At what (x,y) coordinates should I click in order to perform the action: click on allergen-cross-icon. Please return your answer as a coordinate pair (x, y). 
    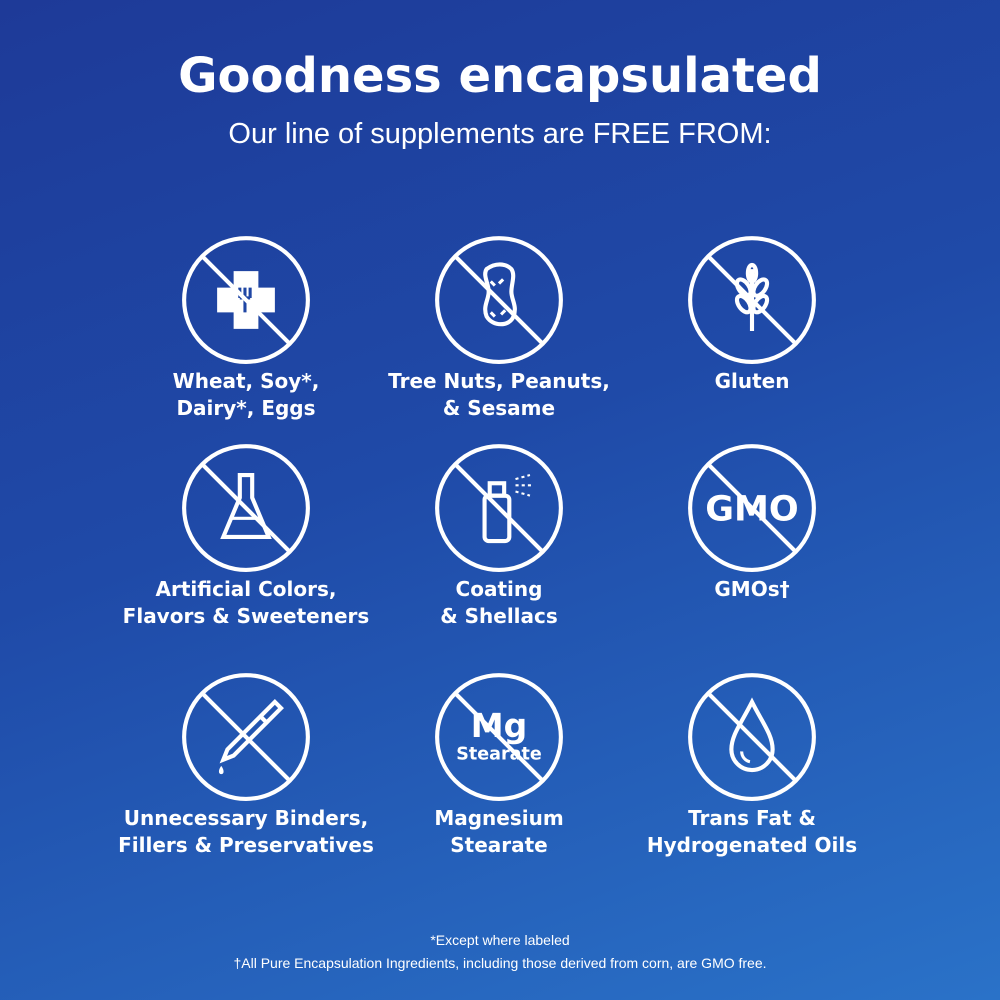
    Looking at the image, I should click on (246, 300).